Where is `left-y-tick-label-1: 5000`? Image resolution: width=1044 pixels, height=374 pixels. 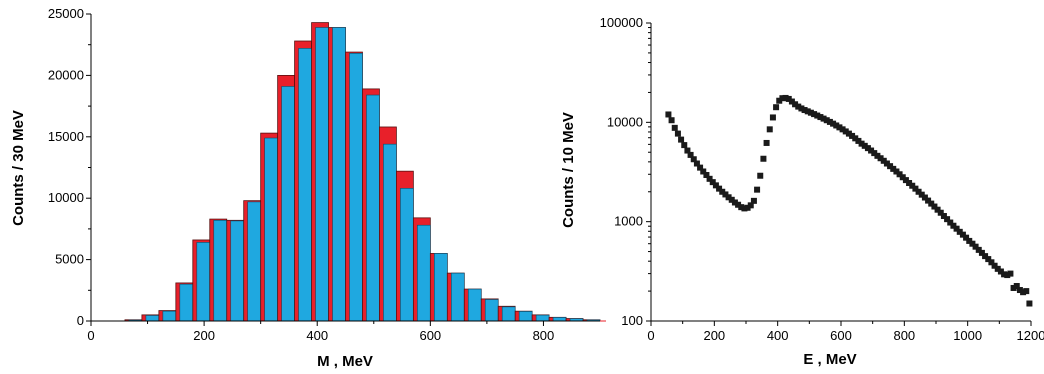
left-y-tick-label-1: 5000 is located at coordinates (69, 259).